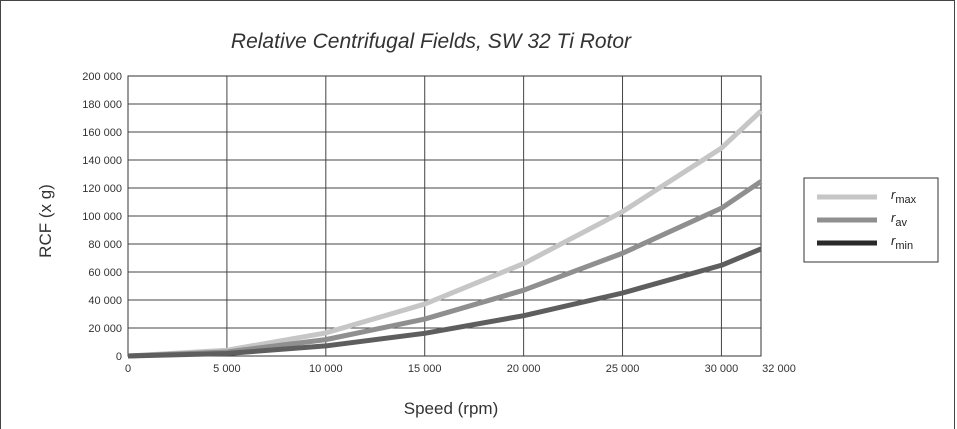 This screenshot has height=429, width=957. What do you see at coordinates (102, 161) in the screenshot?
I see `y-tick-label: 140 000` at bounding box center [102, 161].